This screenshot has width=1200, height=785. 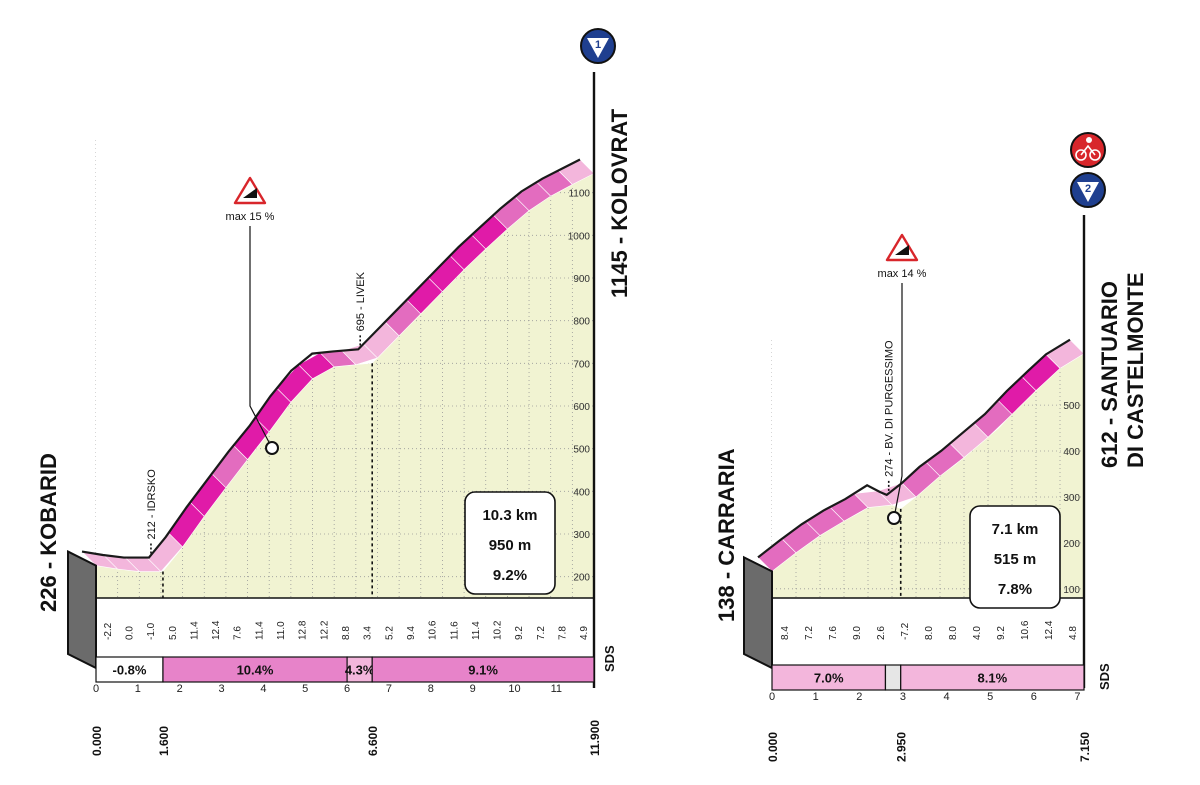 What do you see at coordinates (1135, 370) in the screenshot?
I see `finish-location-label-line2: DI CASTELMONTE` at bounding box center [1135, 370].